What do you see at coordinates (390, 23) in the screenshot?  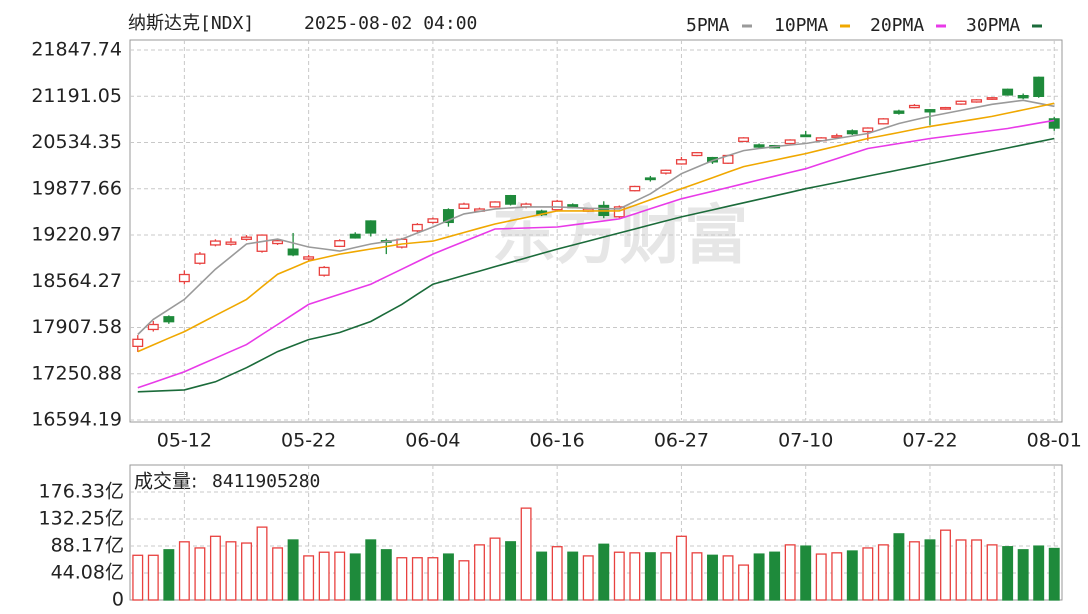 I see `datetime: 2025-08-02 04:00` at bounding box center [390, 23].